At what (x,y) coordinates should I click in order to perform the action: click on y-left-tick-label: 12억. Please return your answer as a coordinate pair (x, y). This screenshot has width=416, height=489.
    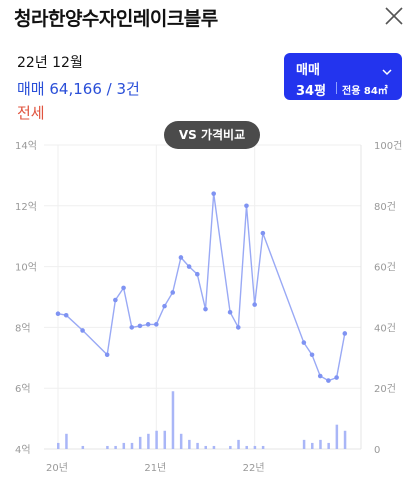
    Looking at the image, I should click on (26, 207).